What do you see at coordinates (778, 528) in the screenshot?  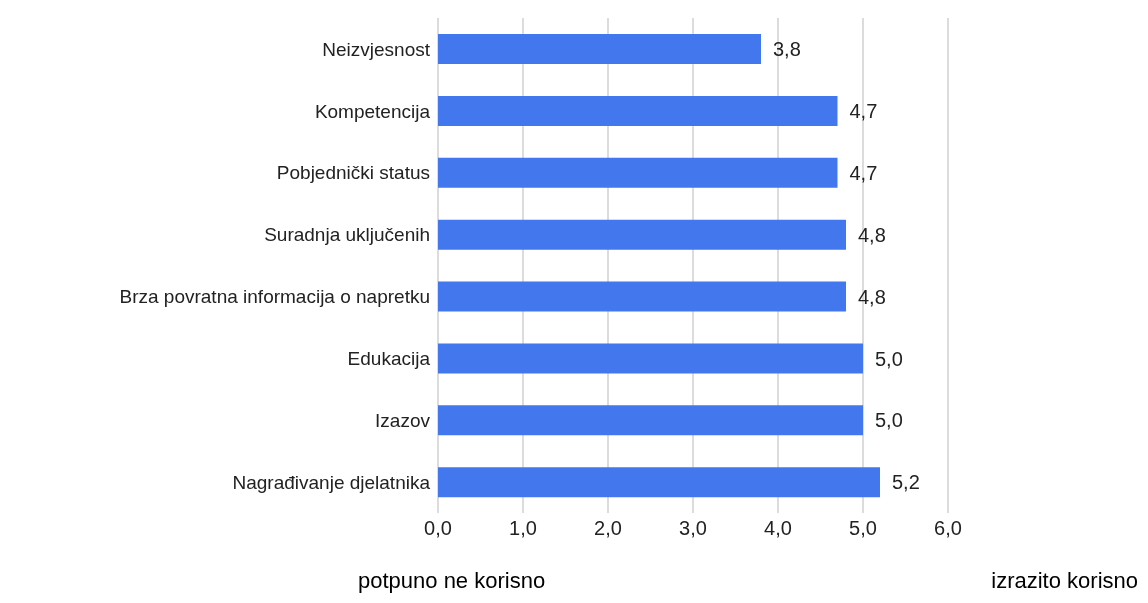 I see `x-tick-label: 4,0` at bounding box center [778, 528].